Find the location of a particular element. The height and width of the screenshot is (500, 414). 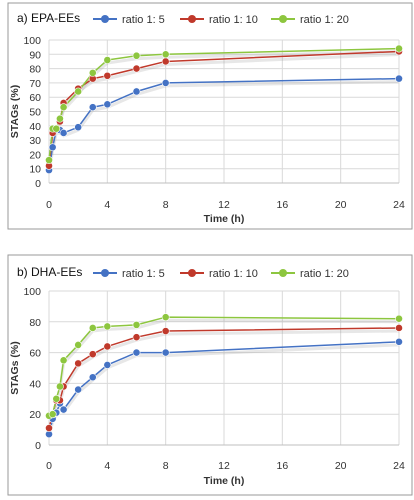

y-tick-label: 70 is located at coordinates (35, 84).